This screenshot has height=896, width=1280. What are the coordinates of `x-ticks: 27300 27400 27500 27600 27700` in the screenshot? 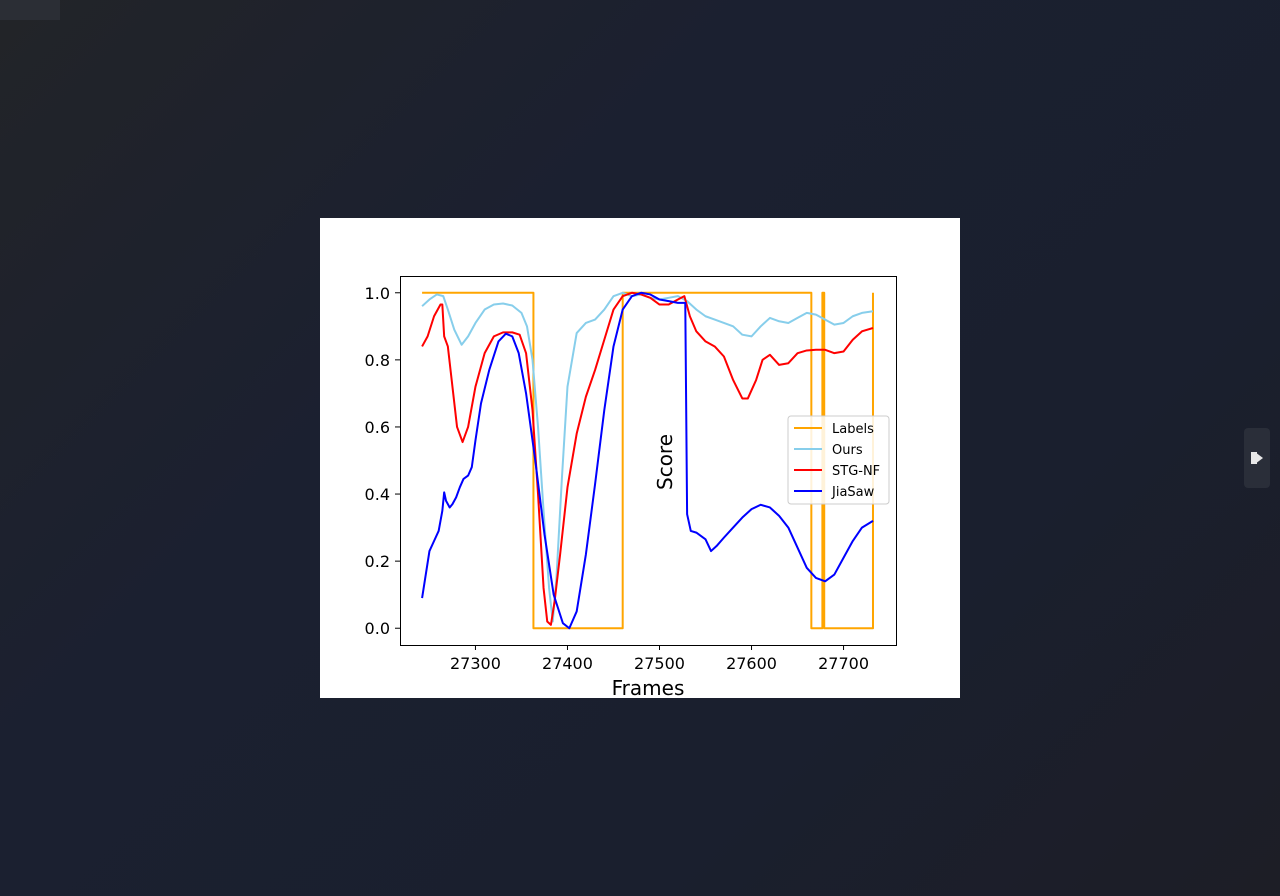 It's located at (659, 659).